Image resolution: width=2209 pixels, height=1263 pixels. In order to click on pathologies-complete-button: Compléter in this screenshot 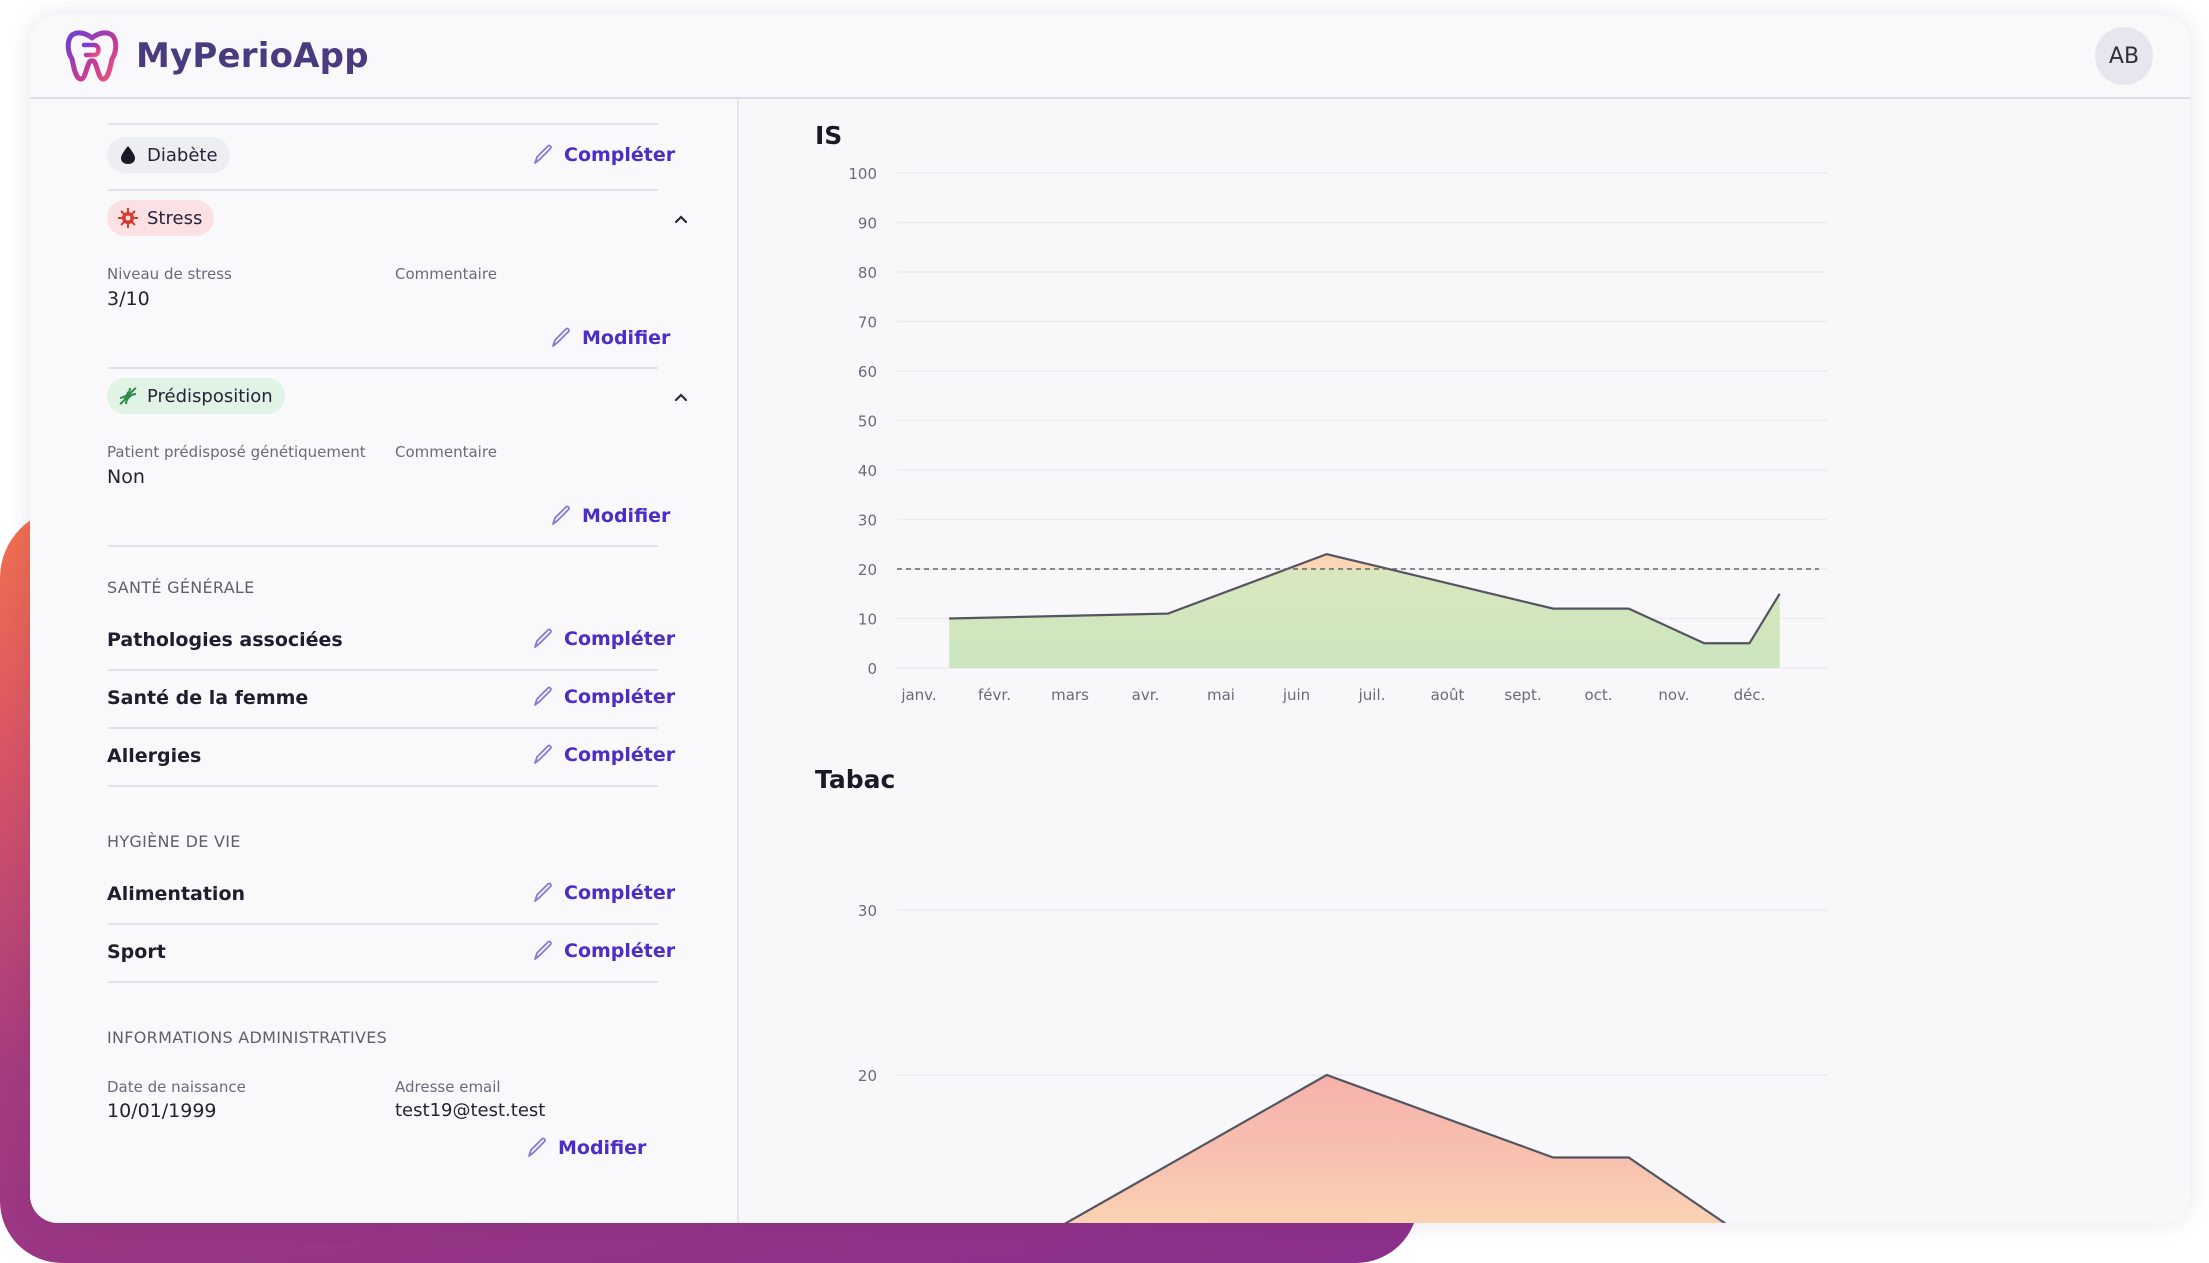, I will do `click(602, 639)`.